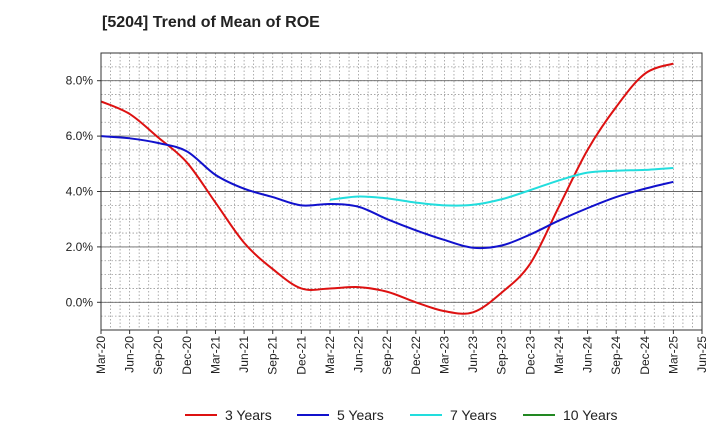  What do you see at coordinates (273, 355) in the screenshot?
I see `x-tick-label: Sep-21` at bounding box center [273, 355].